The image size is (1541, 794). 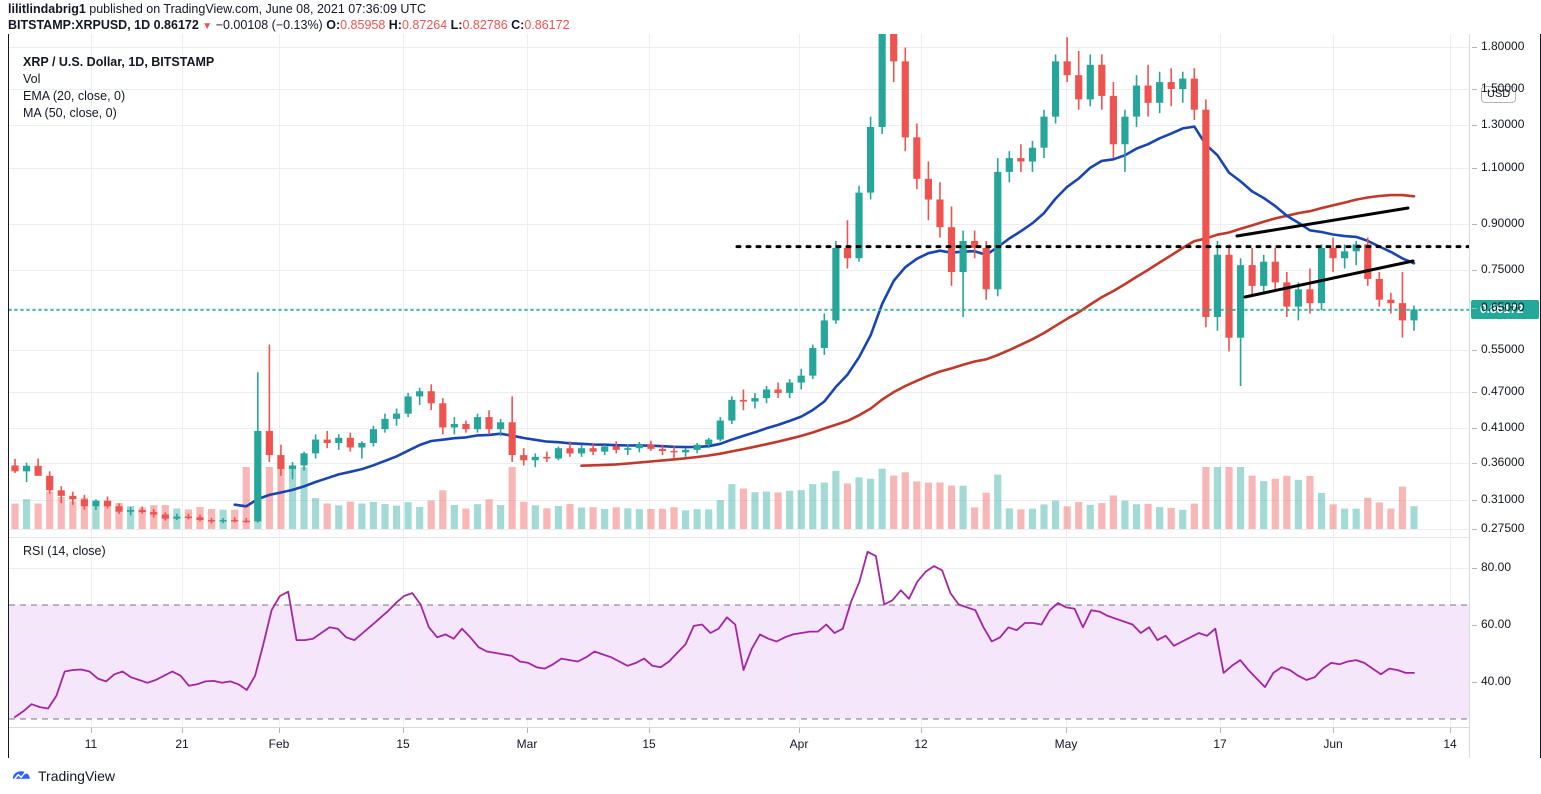 I want to click on price-axis-tick-label: 0.47000, so click(x=1503, y=391).